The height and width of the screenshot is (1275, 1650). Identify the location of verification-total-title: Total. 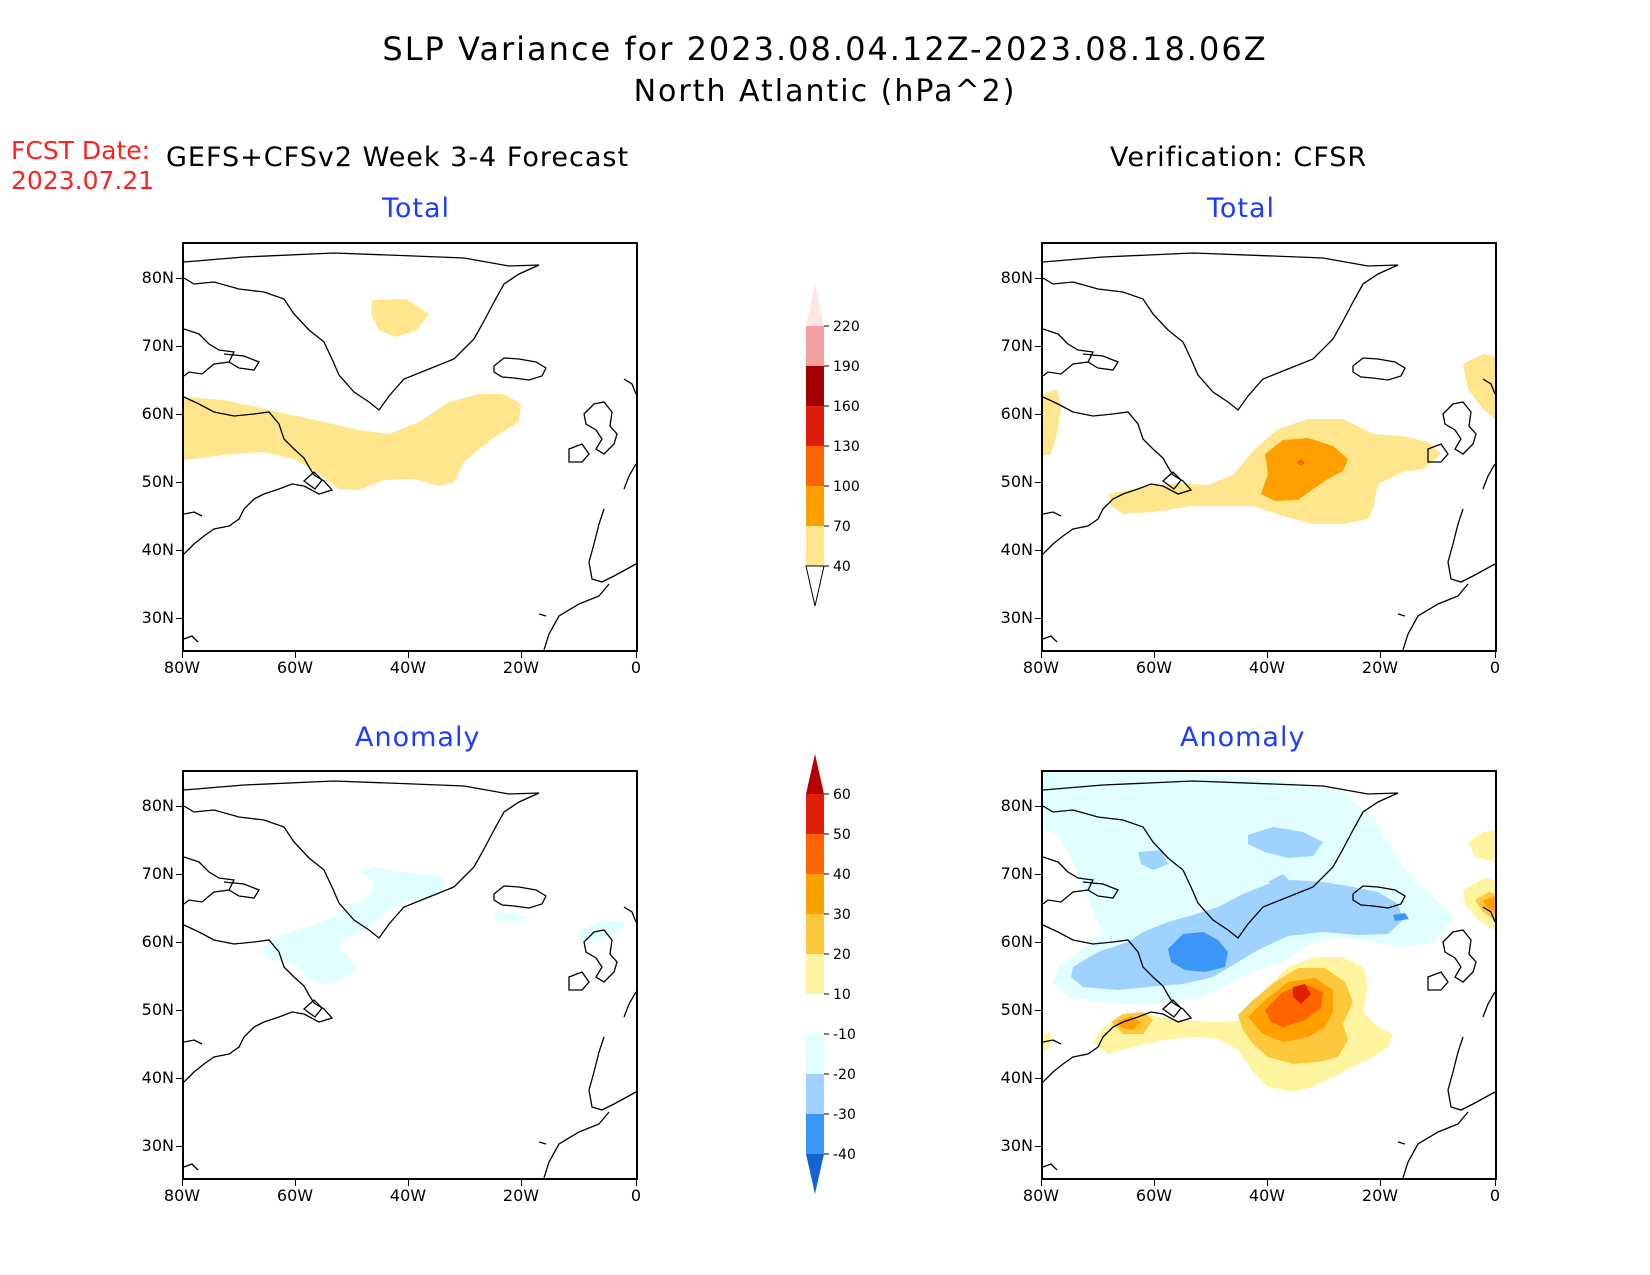
(1241, 208).